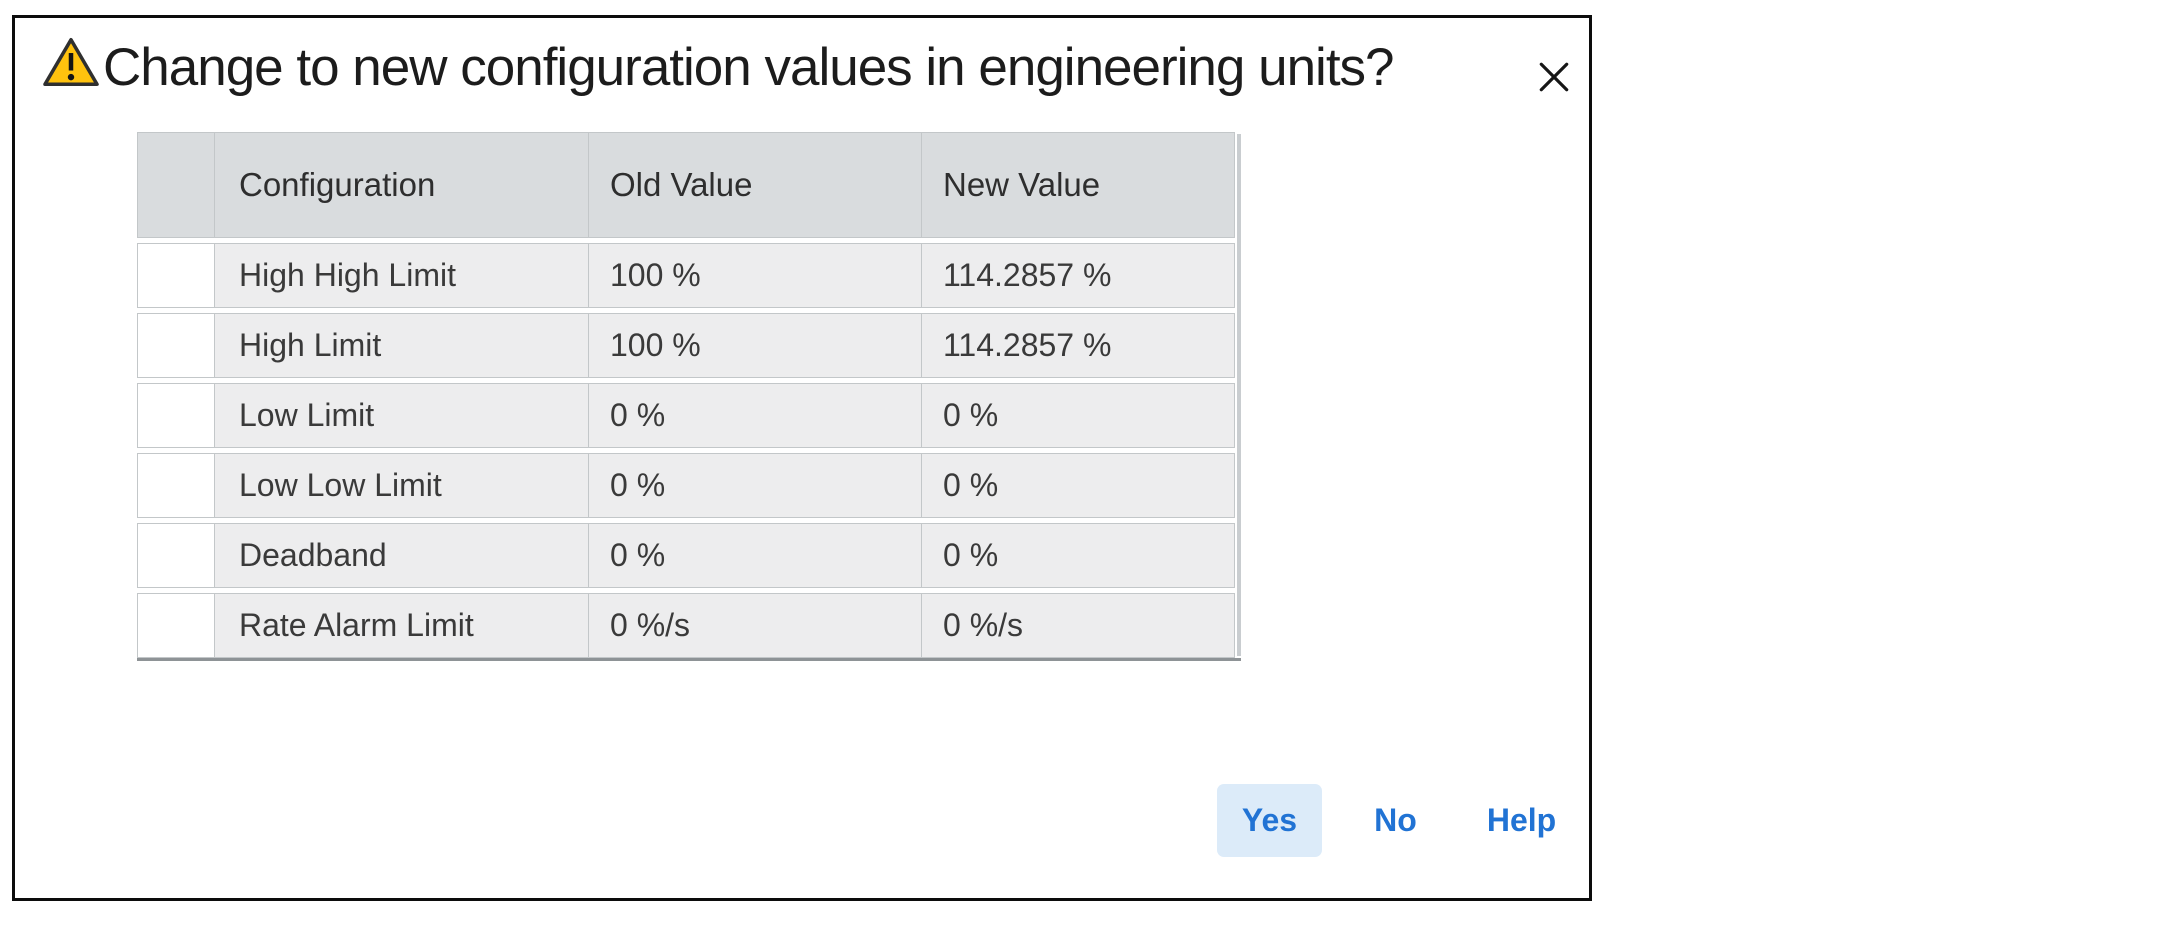 The height and width of the screenshot is (927, 2162). Describe the element at coordinates (71, 62) in the screenshot. I see `warning-icon` at that location.